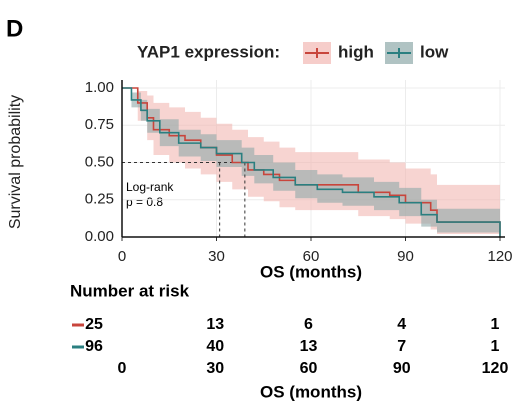  I want to click on x-tick-label: 30, so click(216, 256).